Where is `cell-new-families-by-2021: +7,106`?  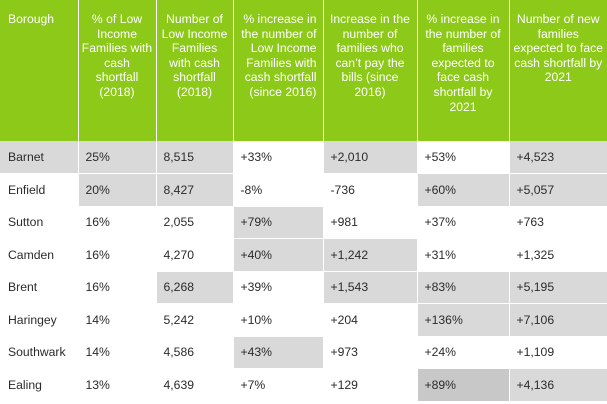
cell-new-families-by-2021: +7,106 is located at coordinates (557, 320).